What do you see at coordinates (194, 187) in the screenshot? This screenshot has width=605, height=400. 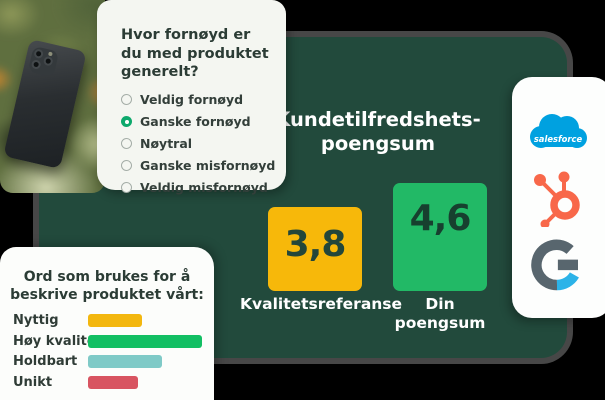 I see `survey-option-veldig-misfornoyd: Veldig misfornøyd` at bounding box center [194, 187].